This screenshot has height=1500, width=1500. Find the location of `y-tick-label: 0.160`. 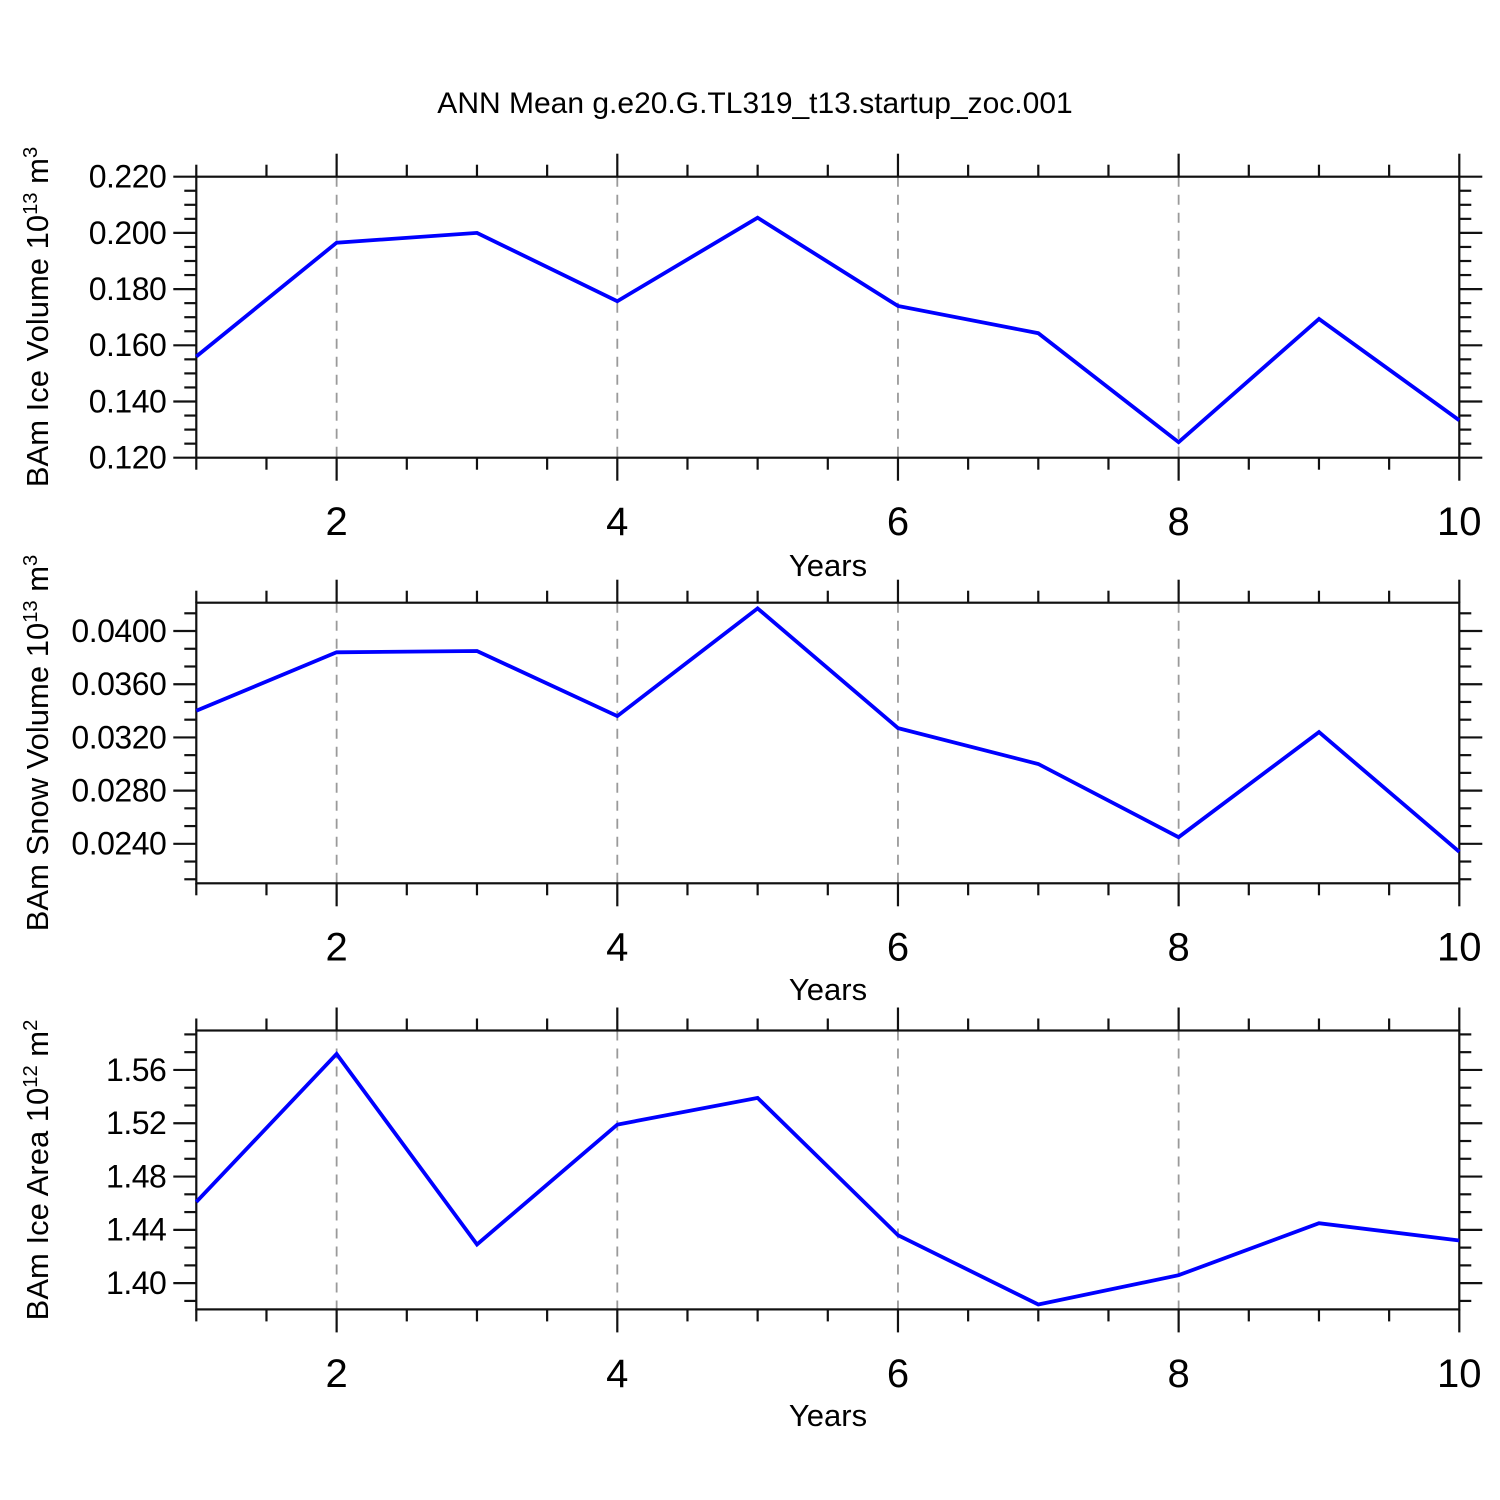

y-tick-label: 0.160 is located at coordinates (128, 345).